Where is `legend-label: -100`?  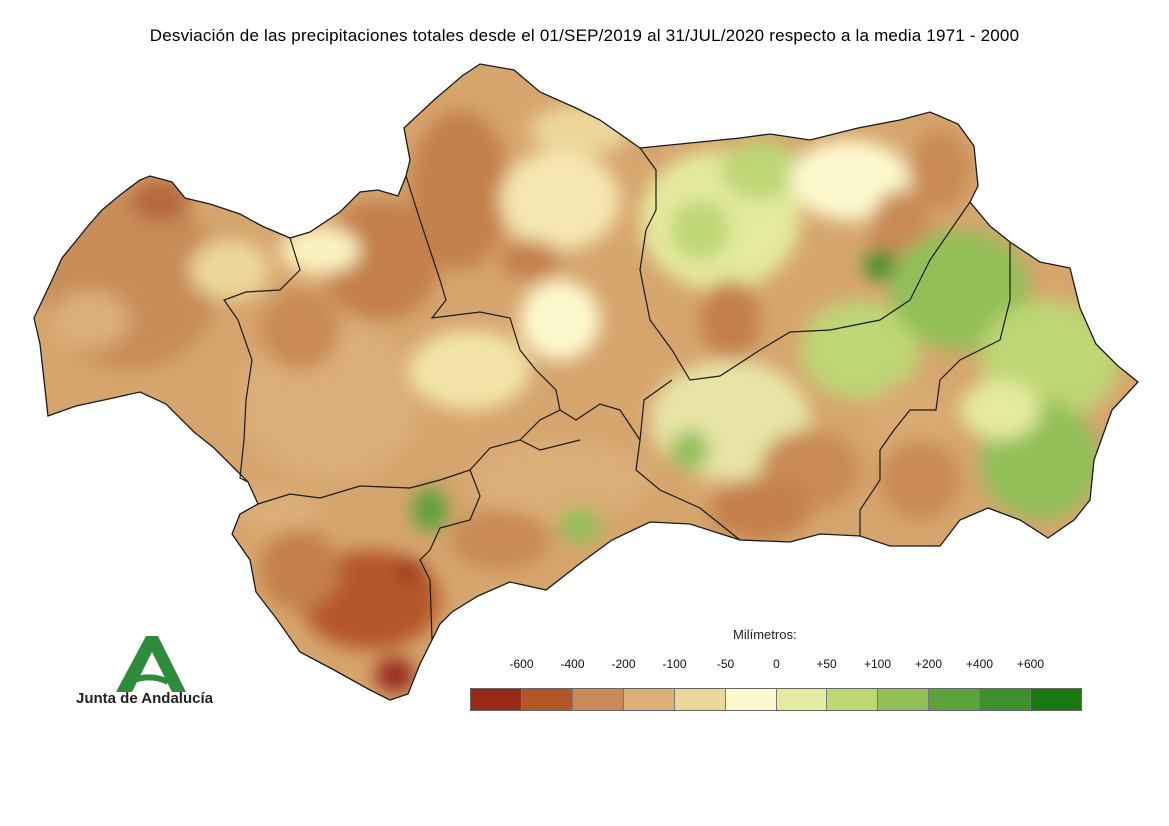 legend-label: -100 is located at coordinates (674, 664).